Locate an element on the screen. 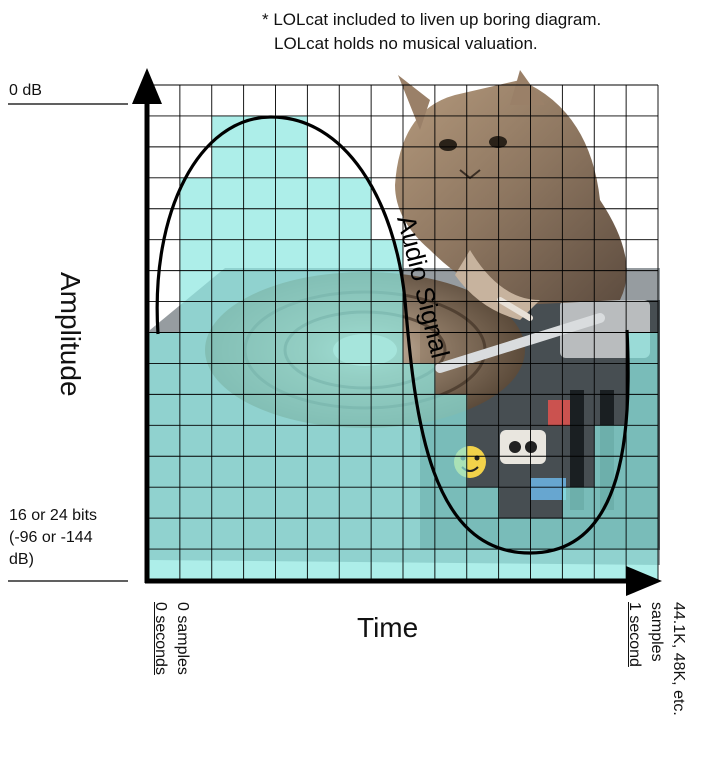  x-end-label-line2: samples is located at coordinates (656, 632).